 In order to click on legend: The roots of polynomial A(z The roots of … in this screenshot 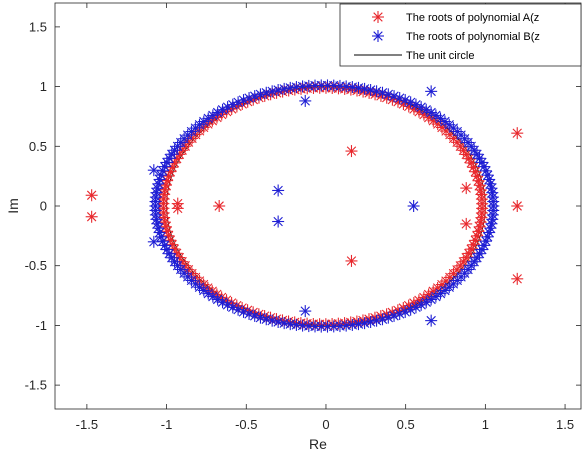, I will do `click(460, 35)`.